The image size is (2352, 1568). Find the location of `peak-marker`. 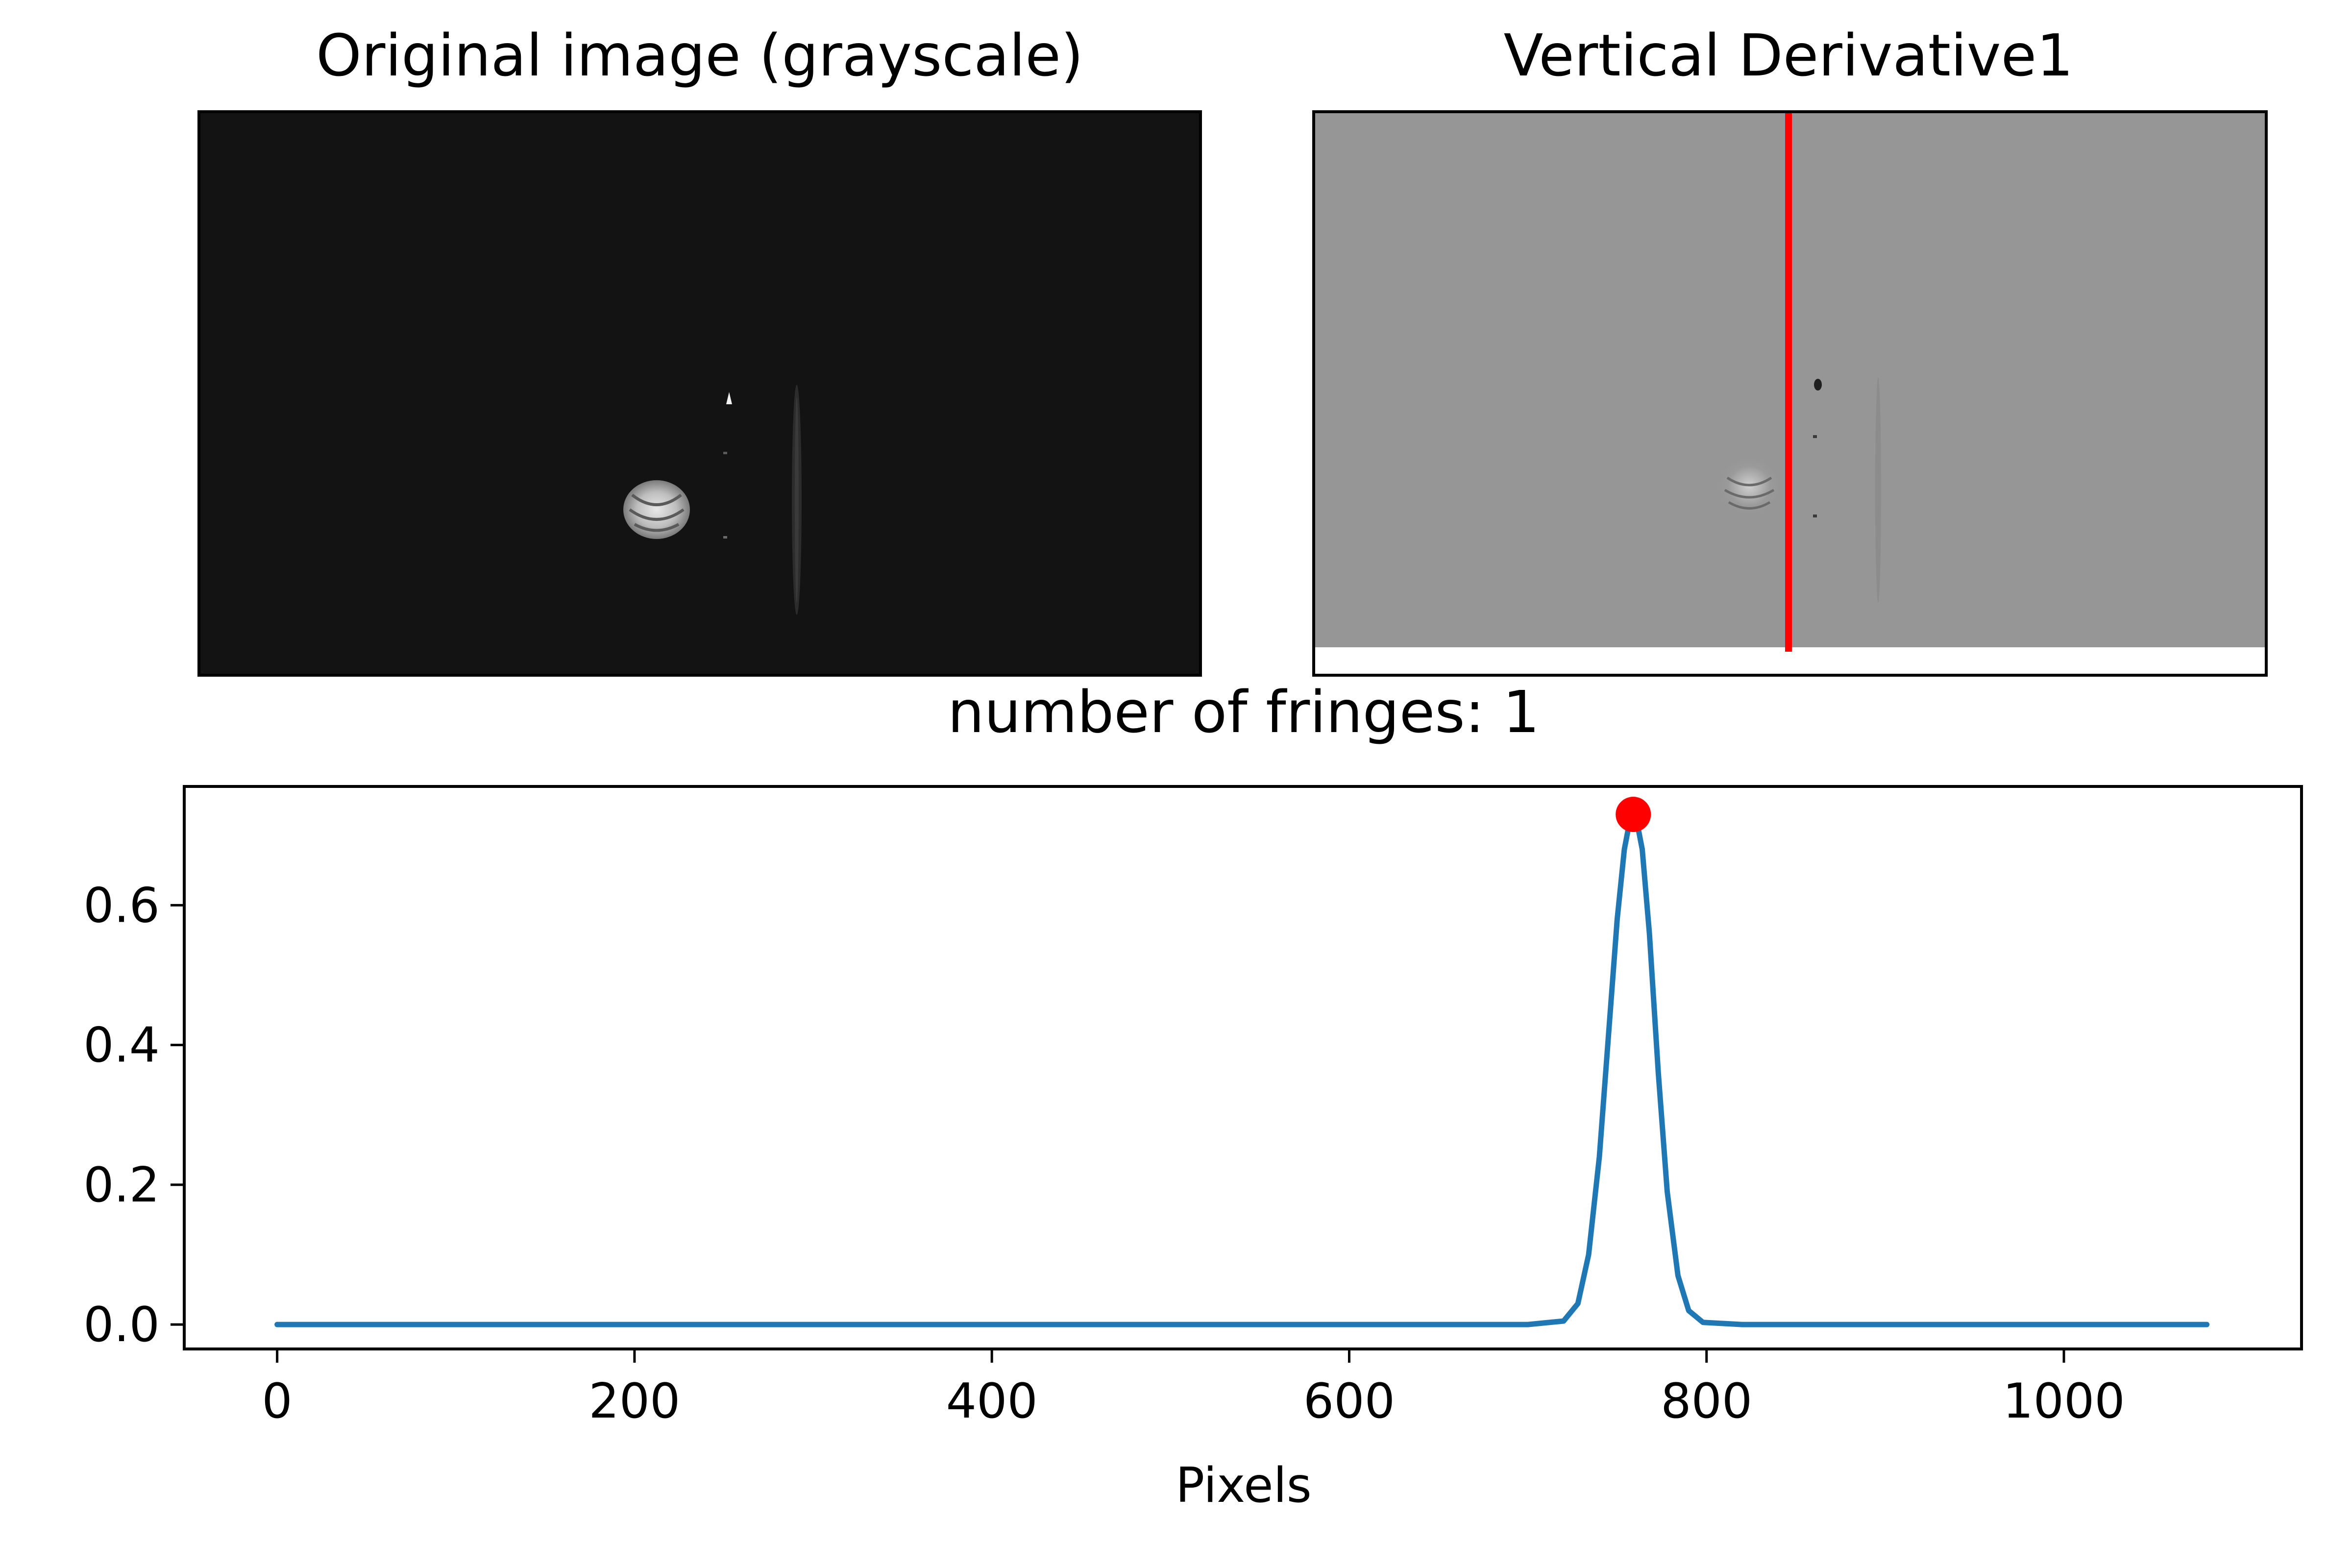

peak-marker is located at coordinates (1633, 815).